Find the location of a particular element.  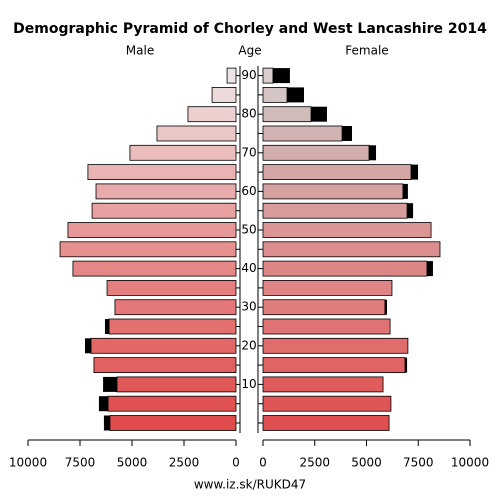

footer: www.iz.sk/RUKD47 is located at coordinates (250, 485).